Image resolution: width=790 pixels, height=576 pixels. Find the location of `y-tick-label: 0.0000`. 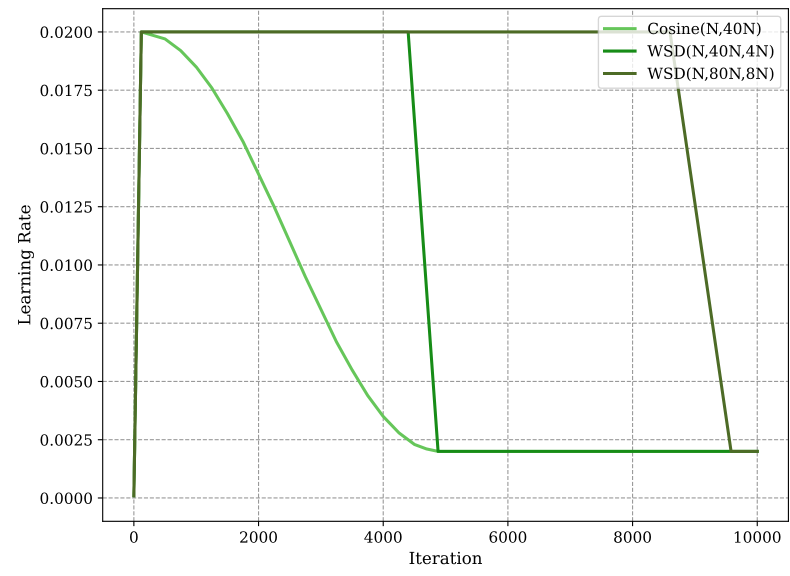

y-tick-label: 0.0000 is located at coordinates (66, 498).